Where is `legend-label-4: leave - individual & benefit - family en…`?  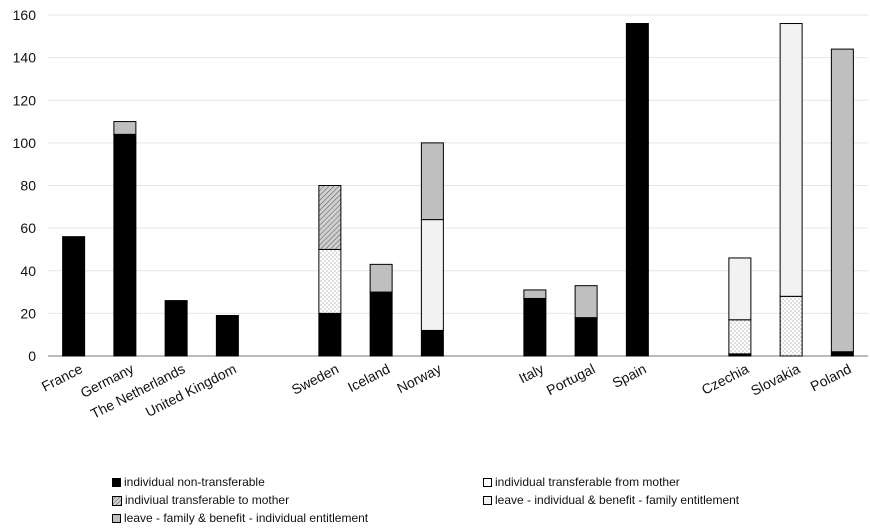 legend-label-4: leave - individual & benefit - family en… is located at coordinates (617, 500).